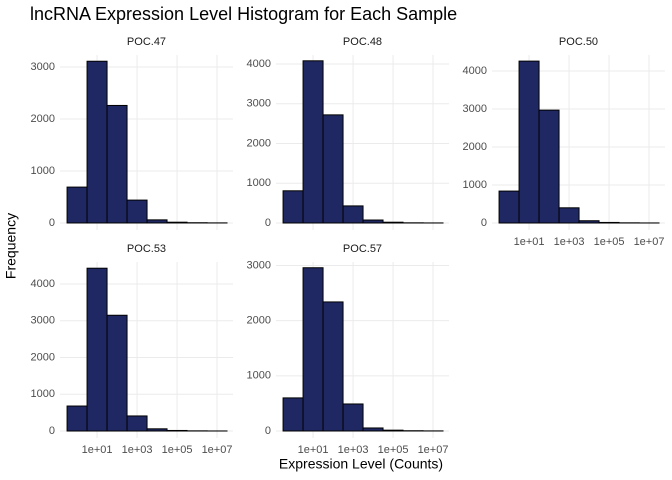 This screenshot has height=480, width=672. What do you see at coordinates (362, 42) in the screenshot?
I see `panel-title: POC.48` at bounding box center [362, 42].